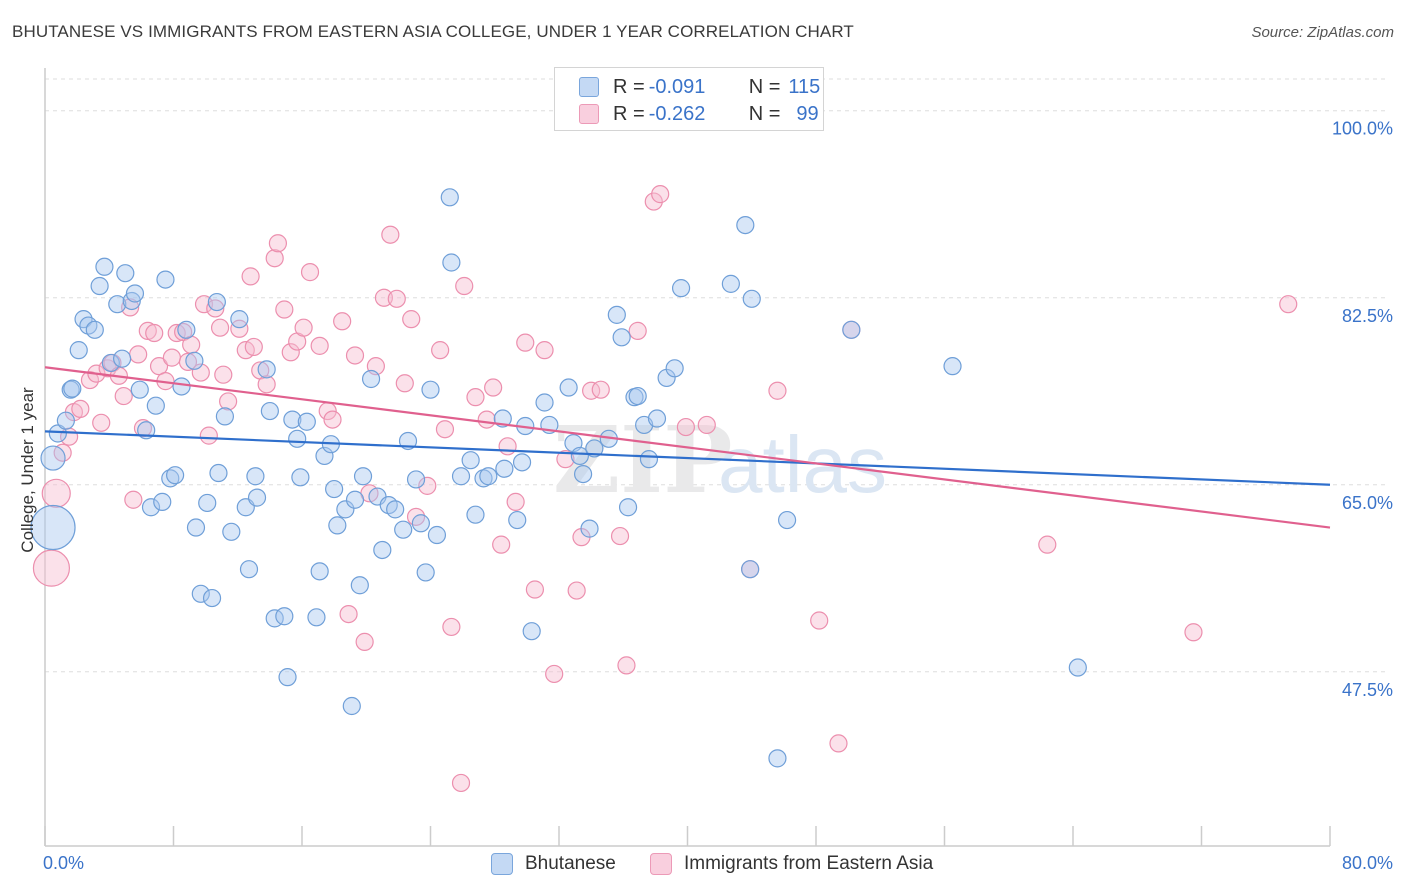  Describe the element at coordinates (553, 864) in the screenshot. I see `legend-item-bhutanese: Bhutanese` at that location.